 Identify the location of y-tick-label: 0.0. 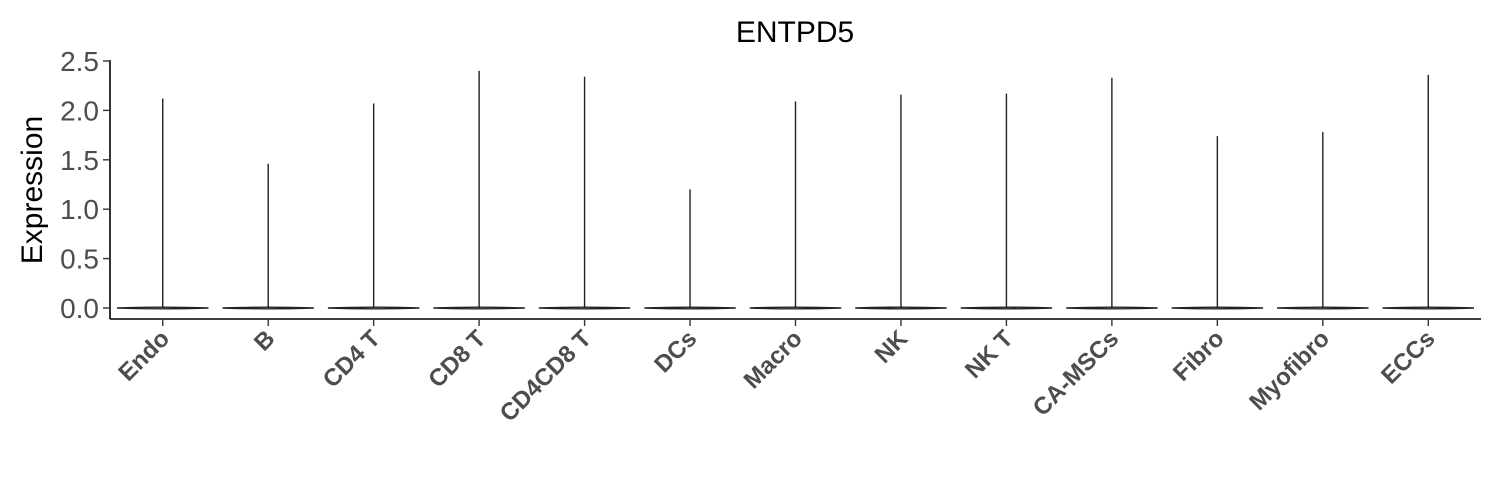
(79, 308).